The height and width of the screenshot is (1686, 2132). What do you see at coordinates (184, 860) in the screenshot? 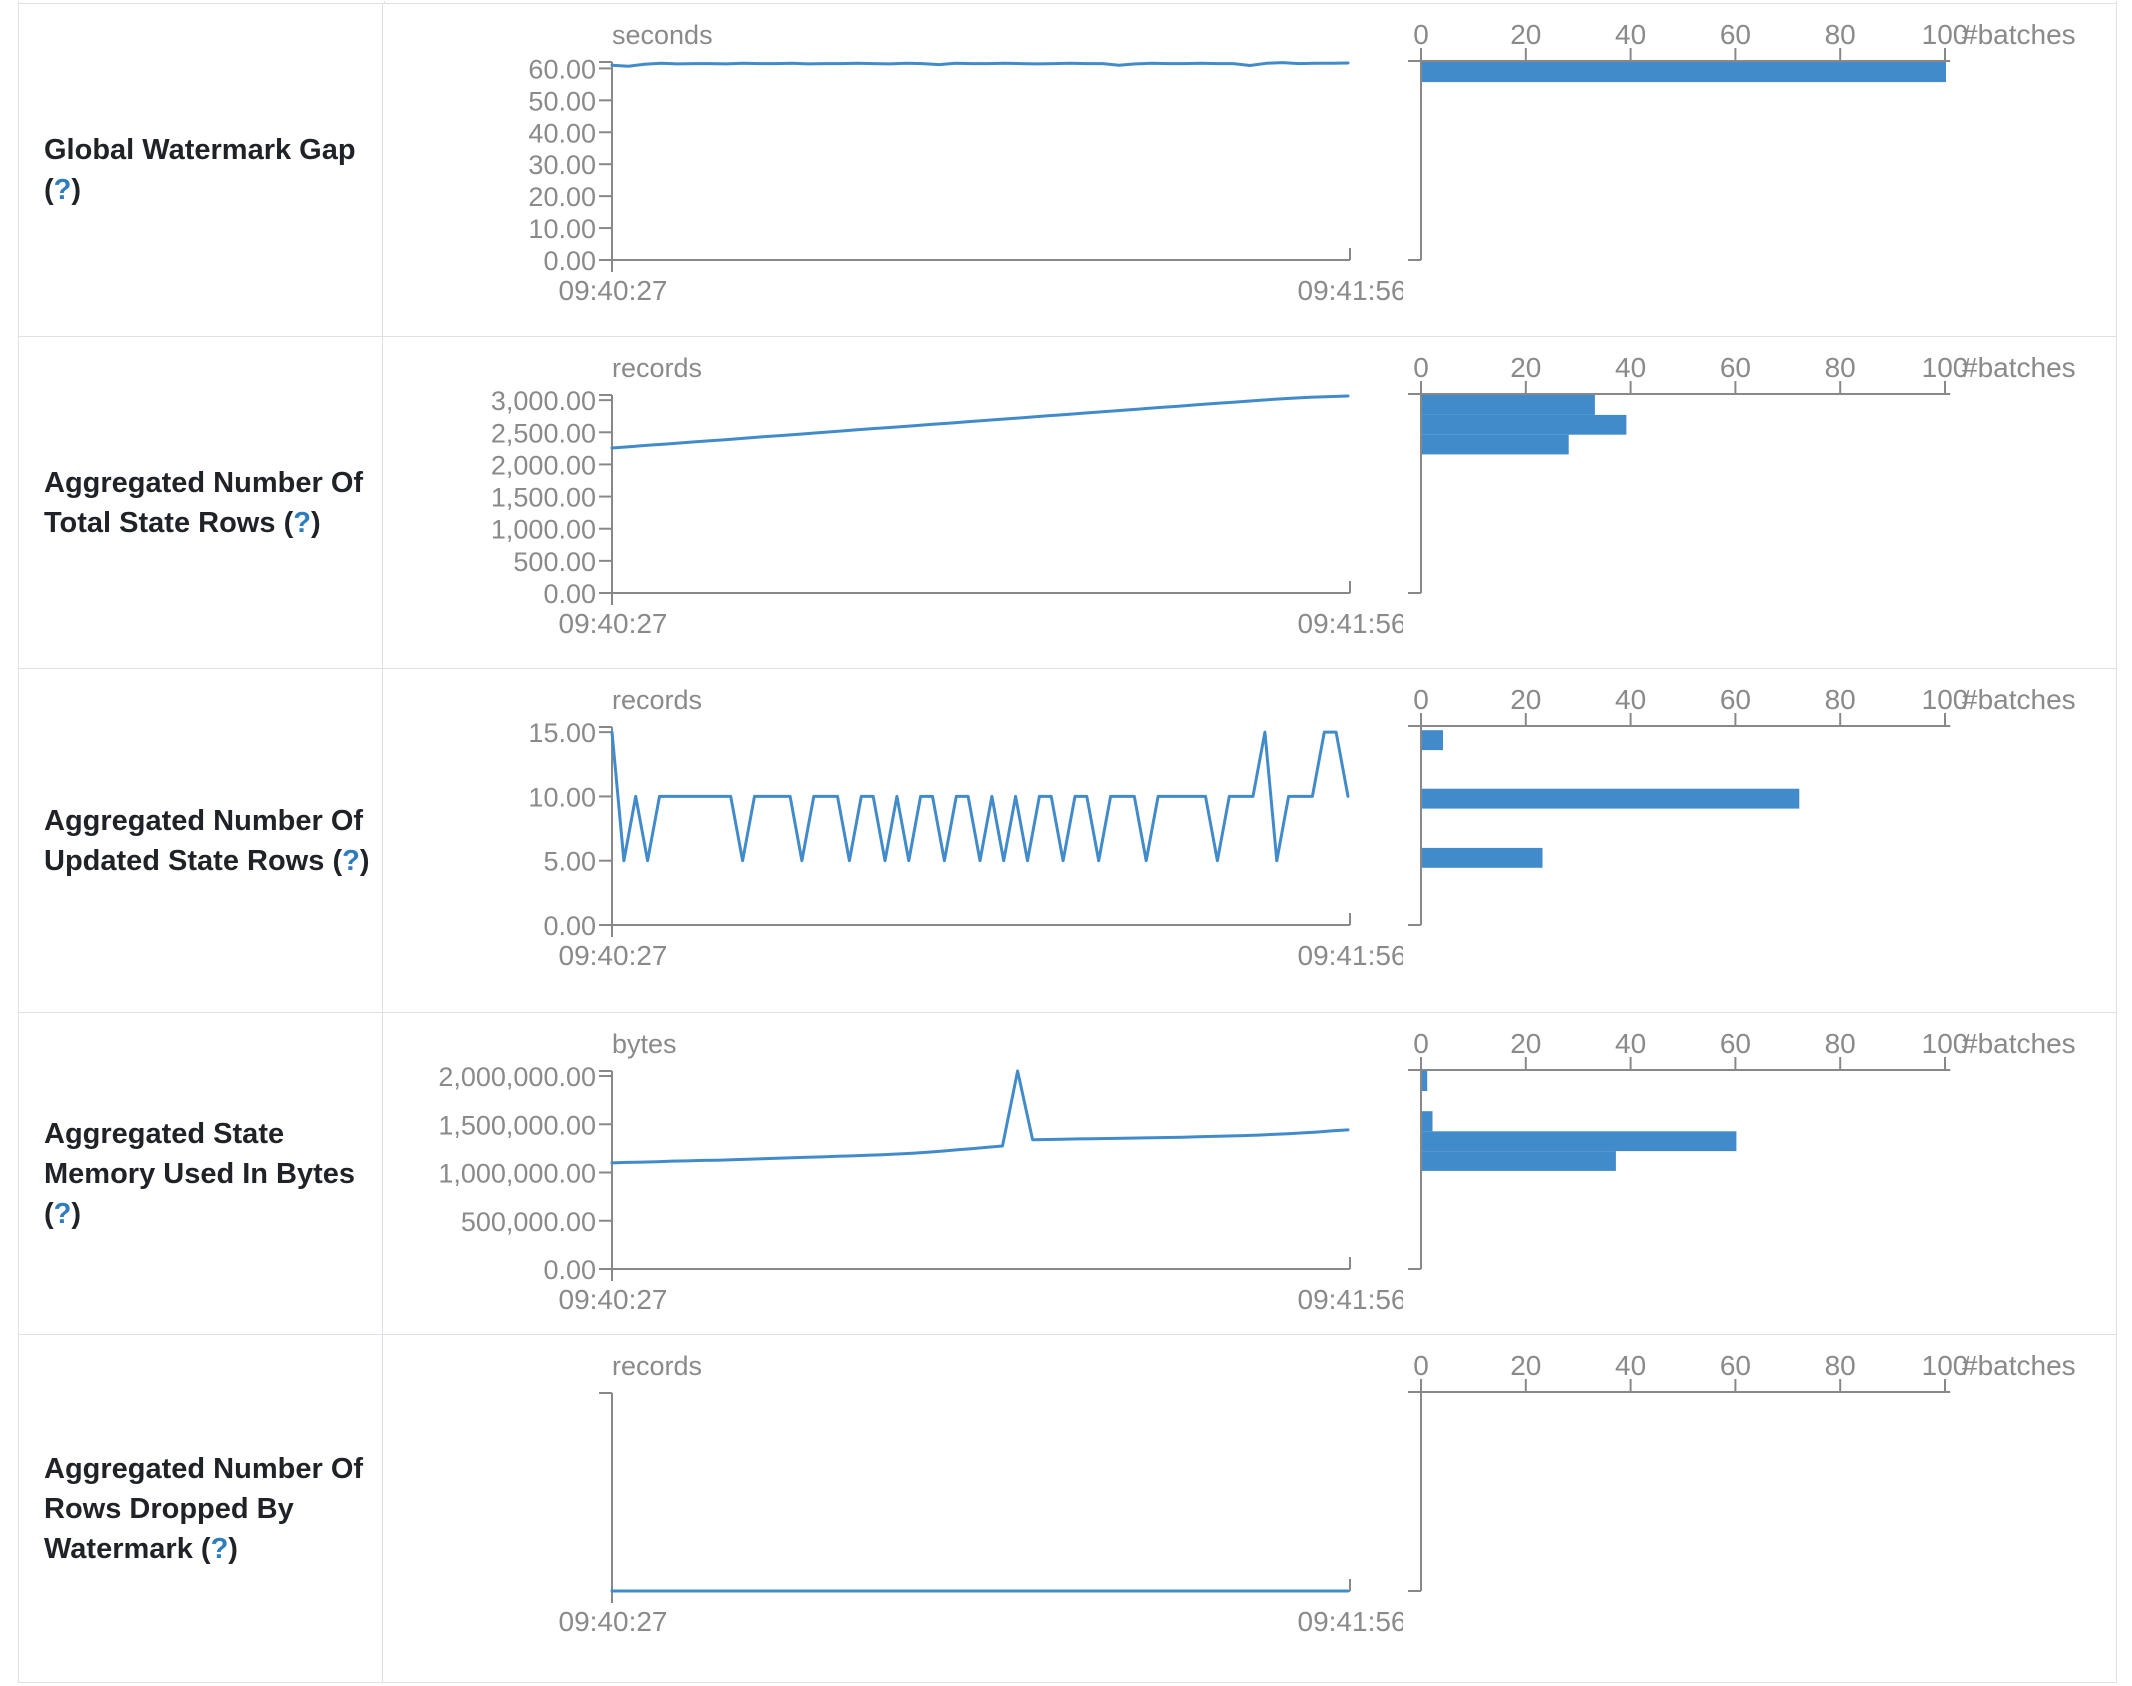
I see `metric-title-text: Updated State Rows` at bounding box center [184, 860].